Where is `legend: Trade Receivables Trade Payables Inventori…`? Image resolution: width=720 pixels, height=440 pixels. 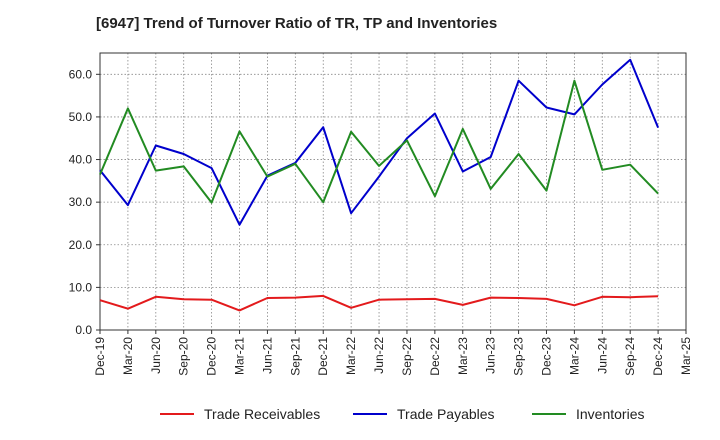
legend: Trade Receivables Trade Payables Inventori… is located at coordinates (402, 414).